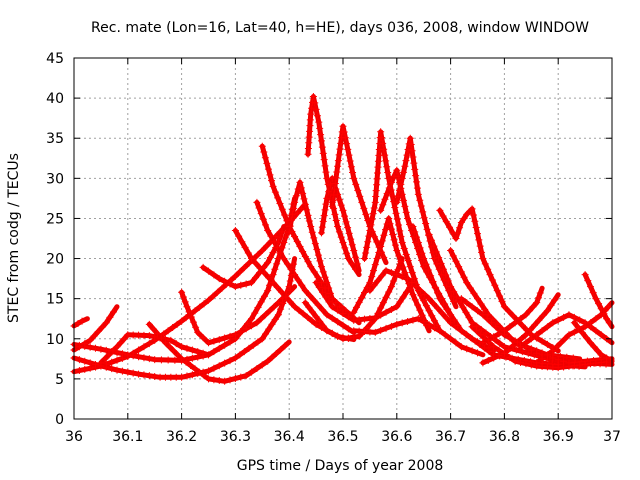 The height and width of the screenshot is (480, 640). What do you see at coordinates (342, 437) in the screenshot?
I see `x-tick-label: 36.5` at bounding box center [342, 437].